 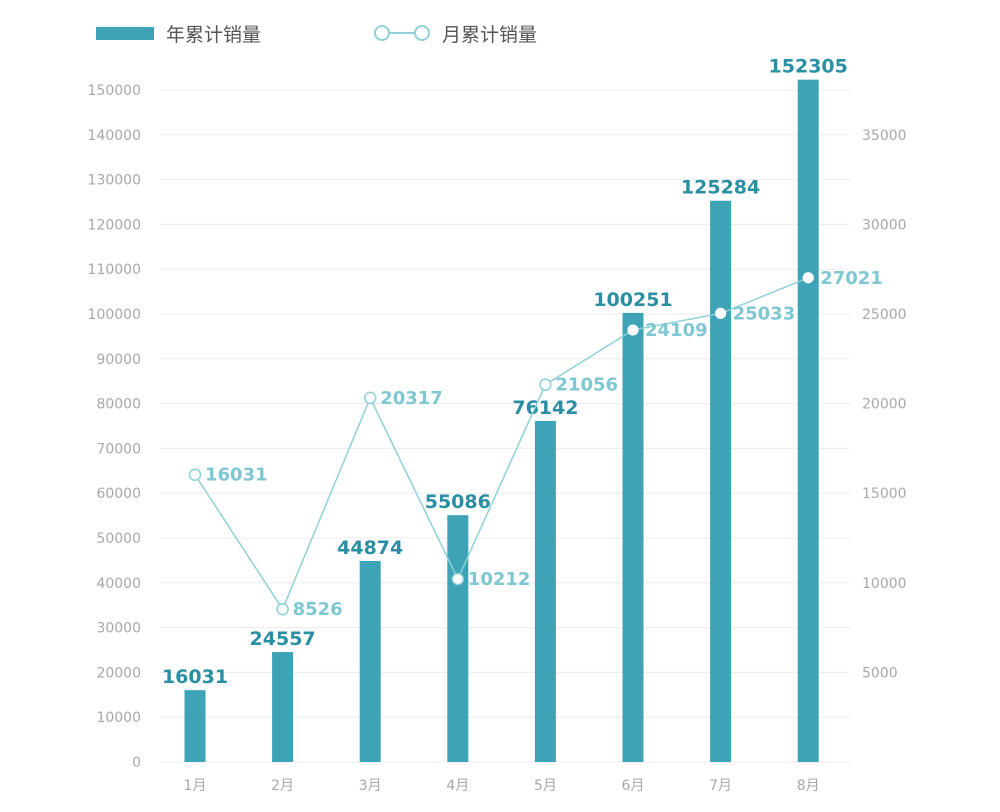 I want to click on legend-bar-label: 年累计销量, so click(x=214, y=34).